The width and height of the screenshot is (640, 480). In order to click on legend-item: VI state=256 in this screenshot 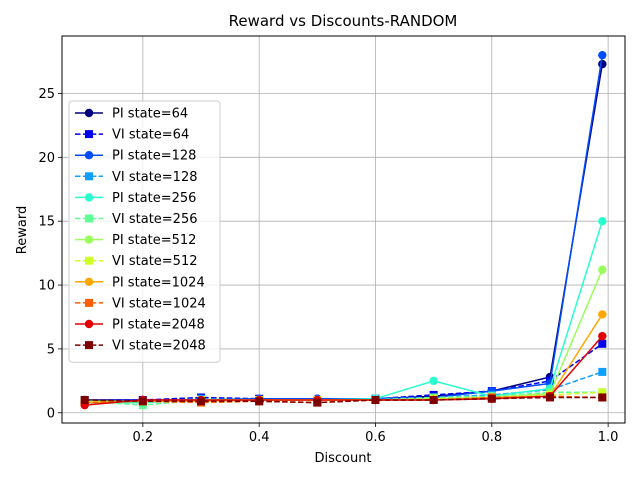, I will do `click(136, 219)`.